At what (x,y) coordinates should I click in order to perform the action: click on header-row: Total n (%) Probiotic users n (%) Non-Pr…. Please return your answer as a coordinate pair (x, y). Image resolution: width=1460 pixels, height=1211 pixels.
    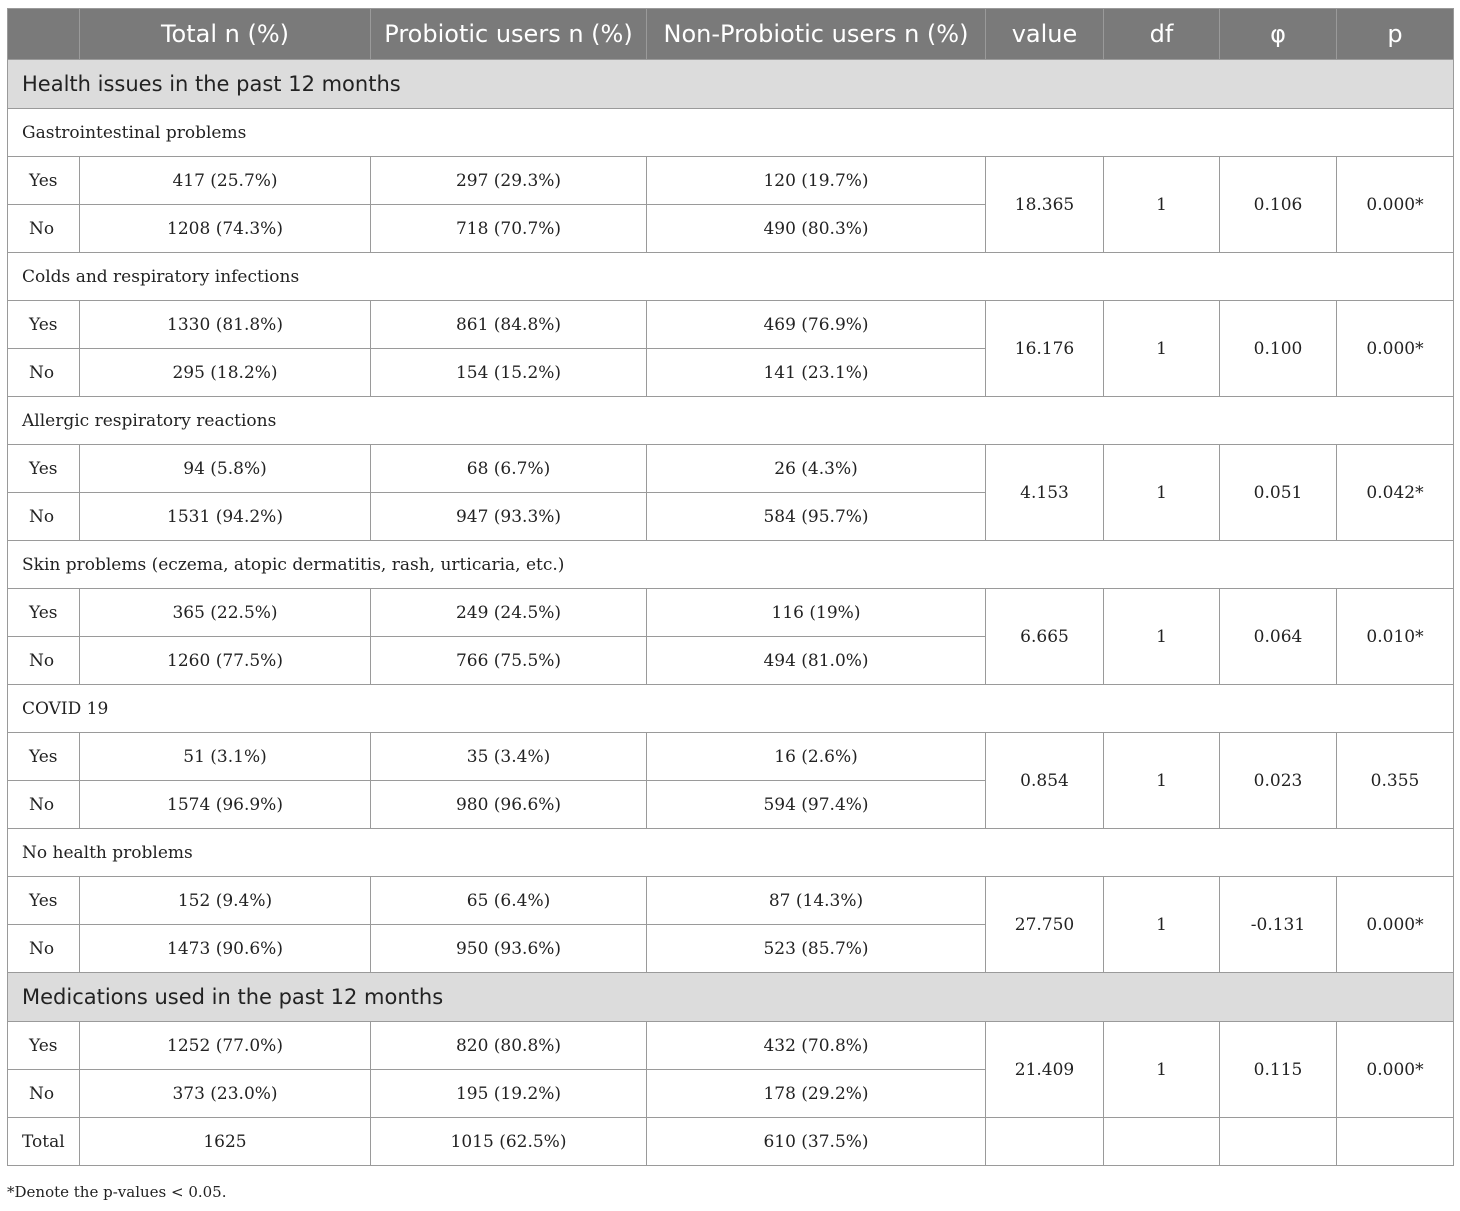
    Looking at the image, I should click on (730, 34).